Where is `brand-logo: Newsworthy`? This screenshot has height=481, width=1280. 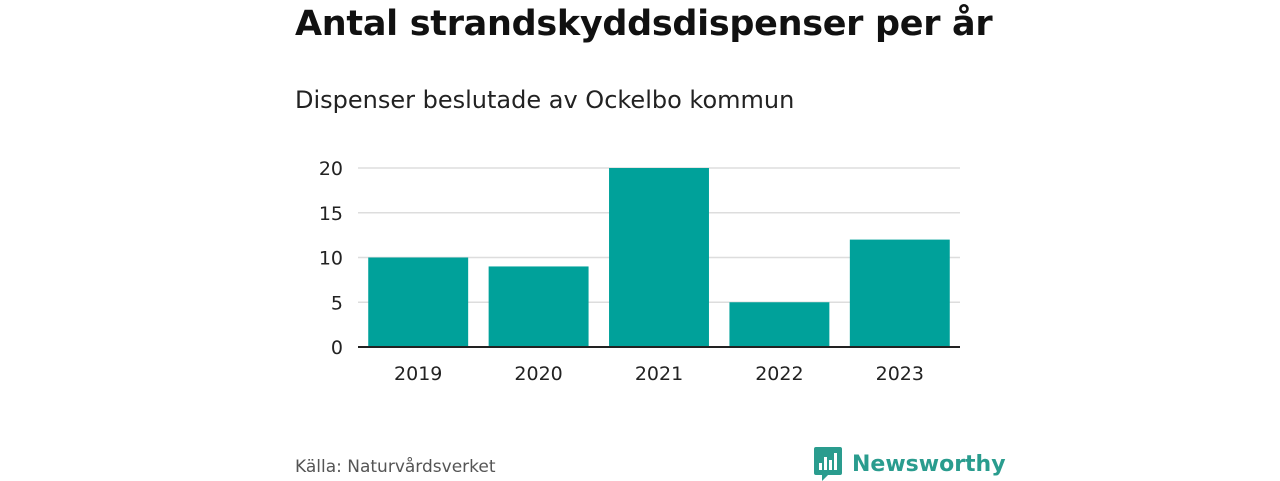
brand-logo: Newsworthy is located at coordinates (910, 464).